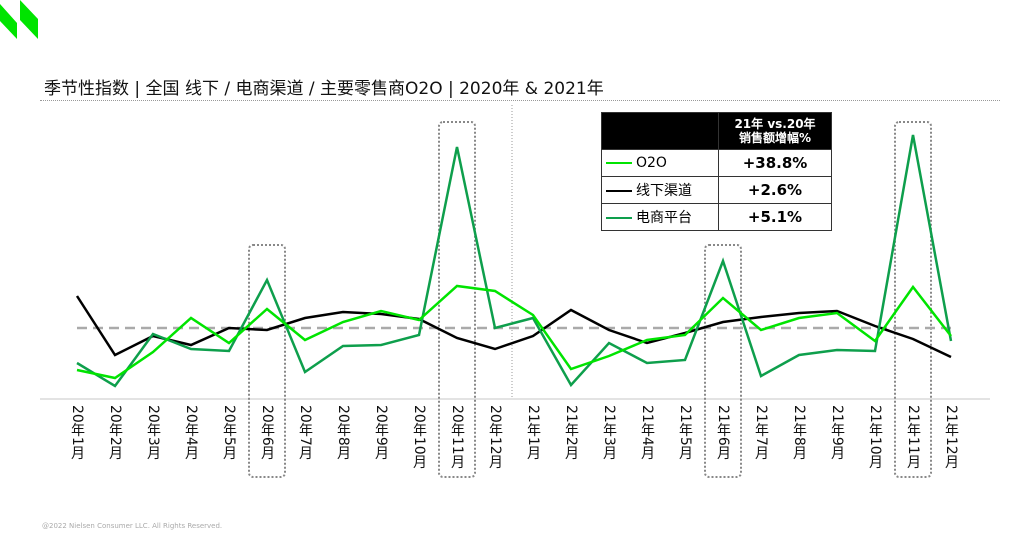 The image size is (1024, 535). Describe the element at coordinates (191, 432) in the screenshot. I see `x-tick-label: 20年4月` at that location.